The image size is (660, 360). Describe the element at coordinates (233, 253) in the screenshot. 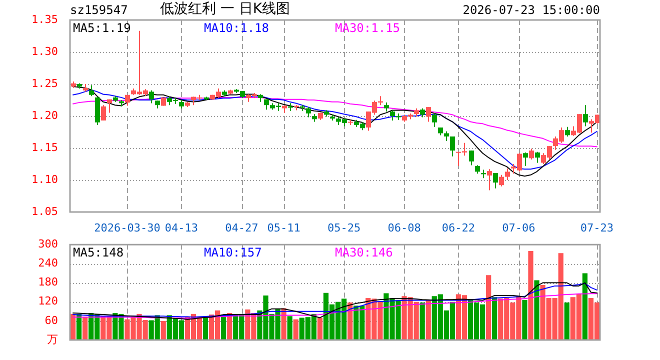

I see `text: MA10:157` at that location.